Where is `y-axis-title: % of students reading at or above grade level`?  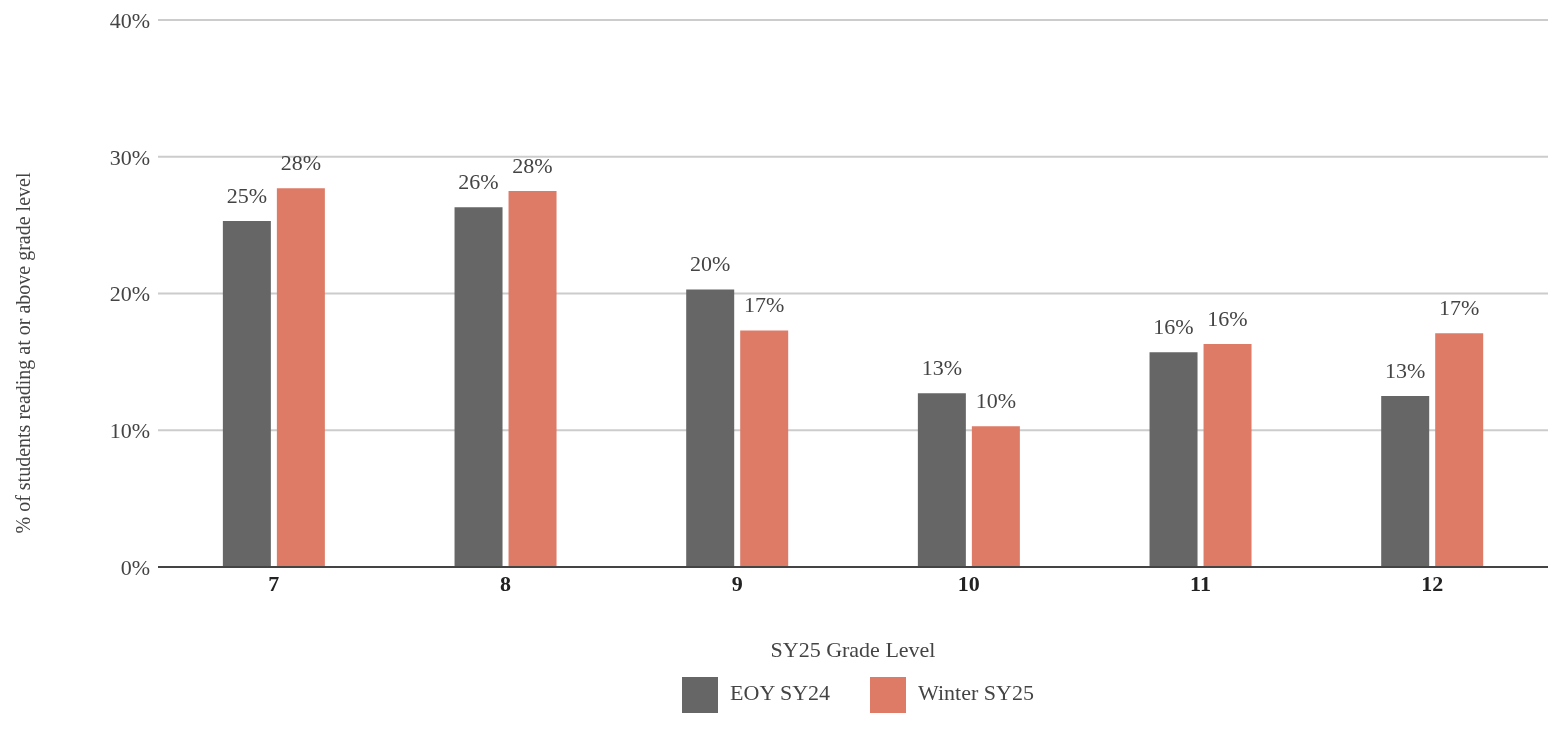 y-axis-title: % of students reading at or above grade level is located at coordinates (24, 353).